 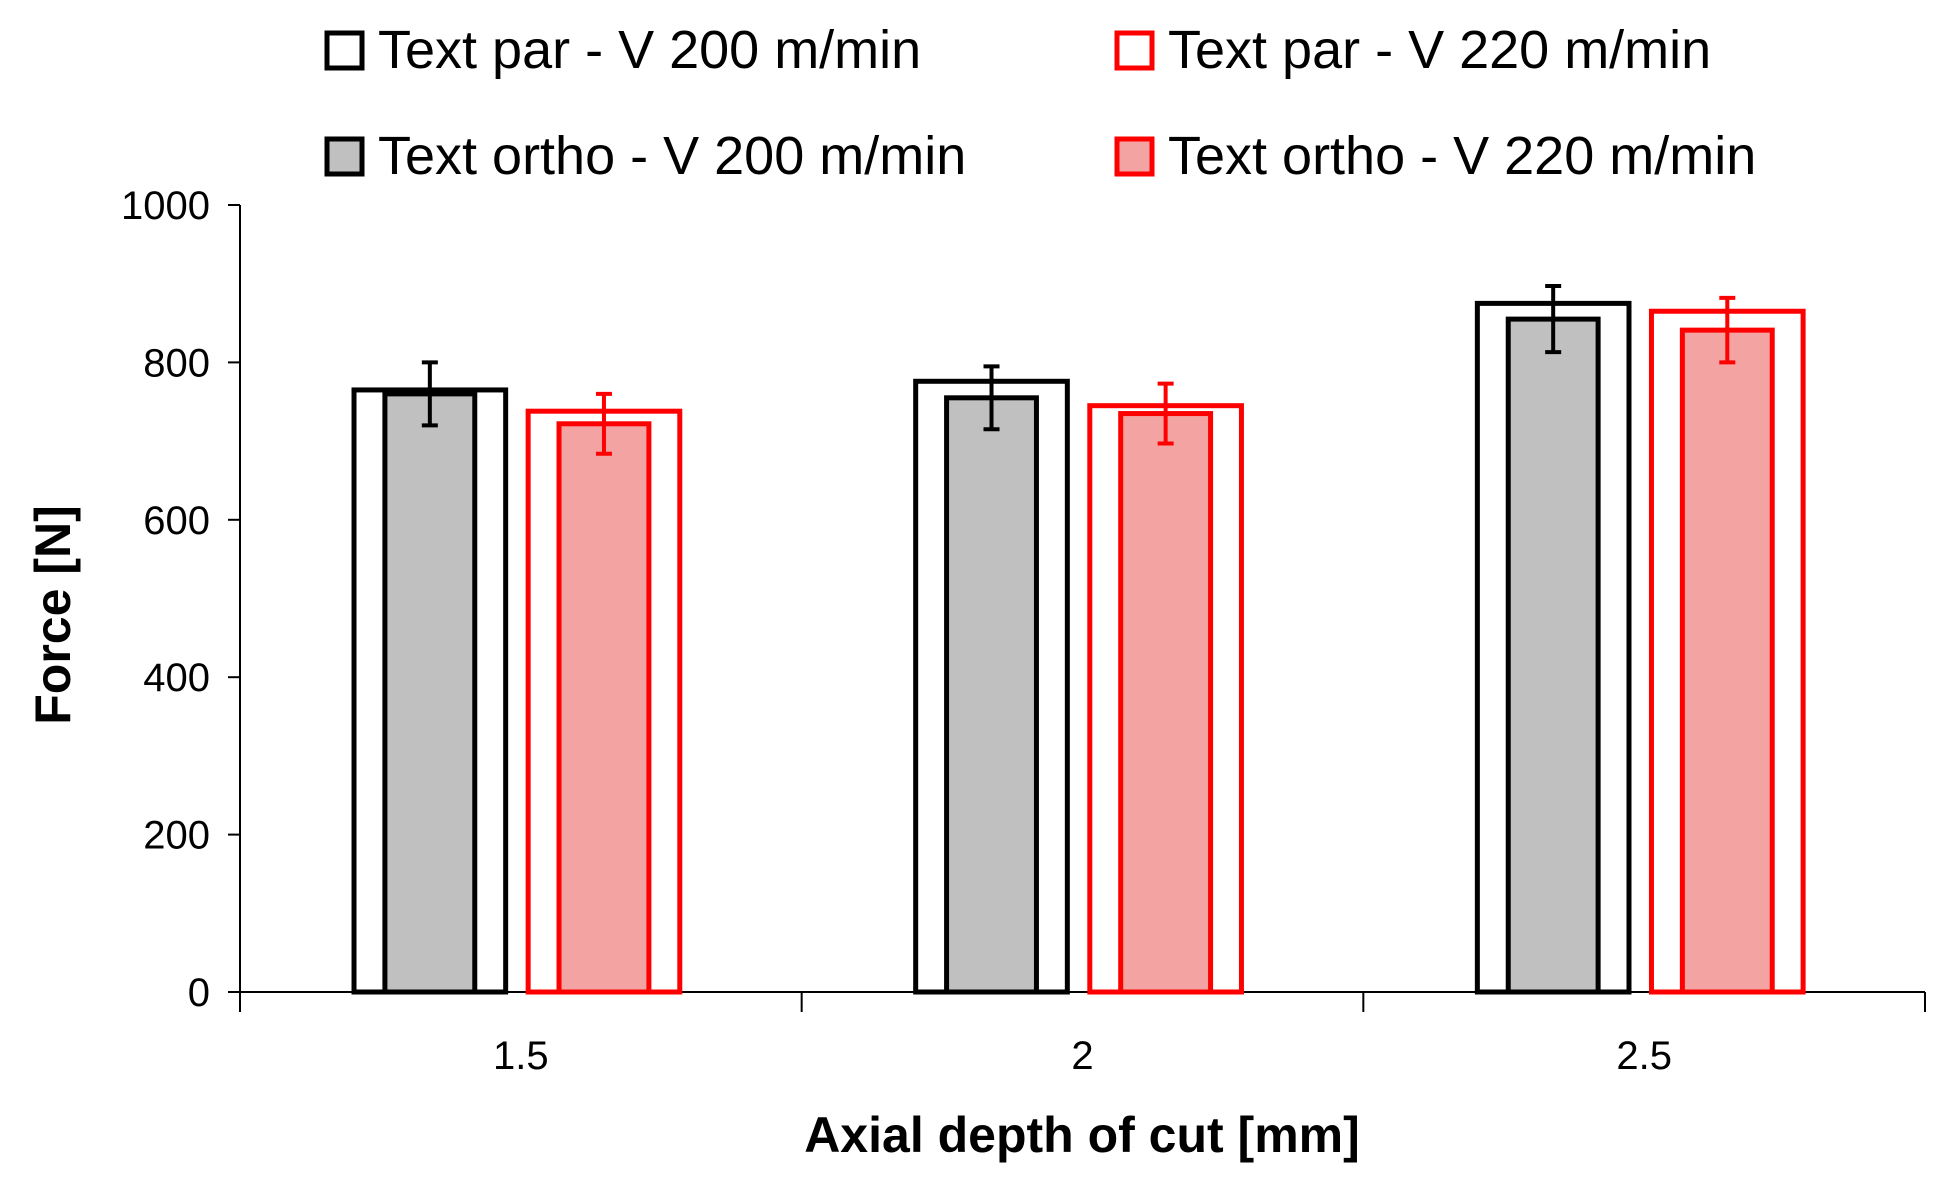 I want to click on x-tick-label: 1.5, so click(x=521, y=1056).